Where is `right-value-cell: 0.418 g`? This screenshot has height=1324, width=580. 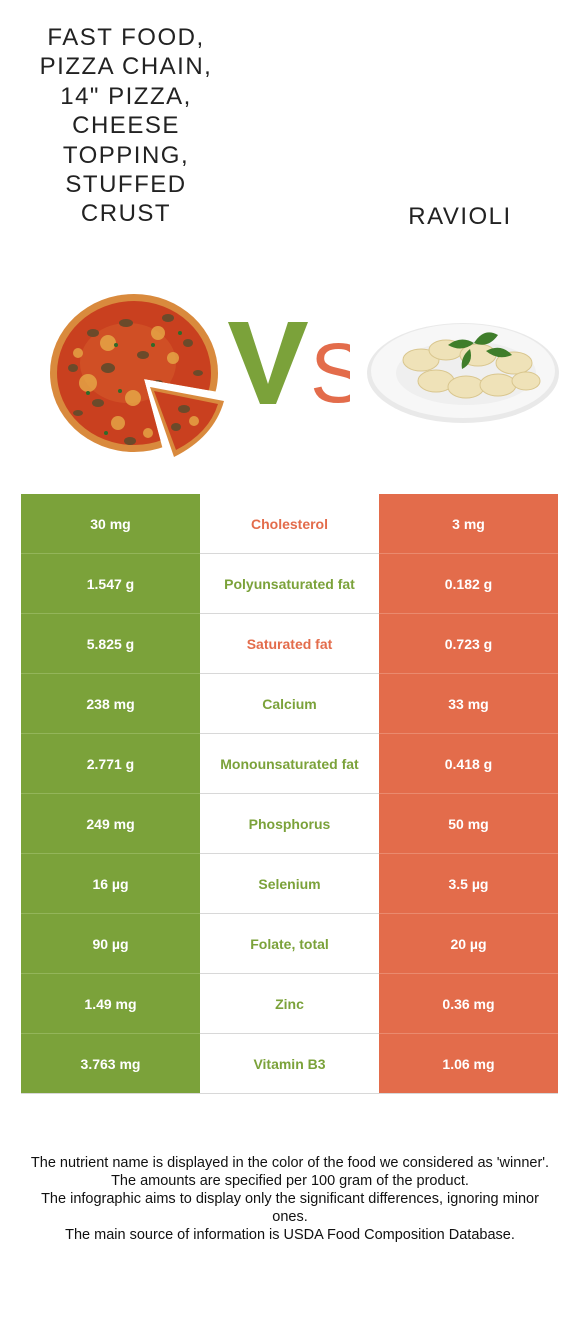 right-value-cell: 0.418 g is located at coordinates (468, 764).